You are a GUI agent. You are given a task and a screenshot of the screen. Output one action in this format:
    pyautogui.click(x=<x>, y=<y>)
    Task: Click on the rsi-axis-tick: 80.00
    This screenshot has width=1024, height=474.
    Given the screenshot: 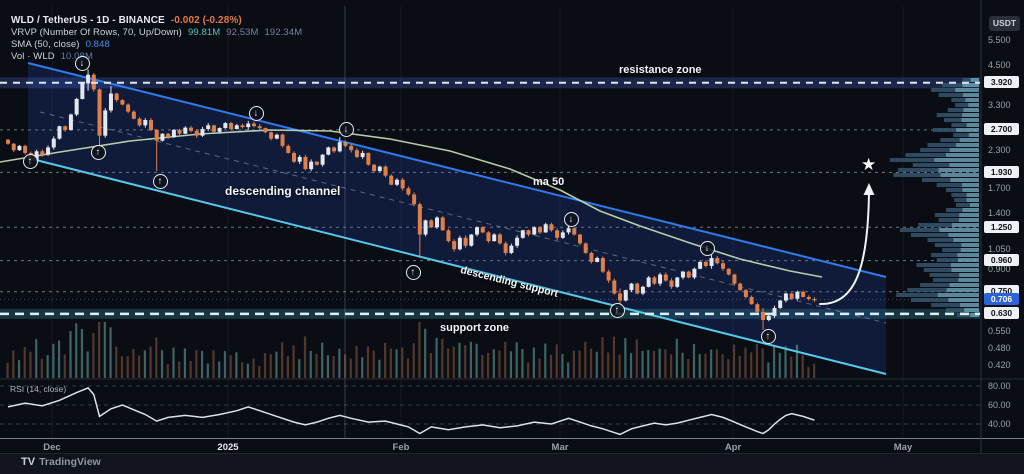 What is the action you would take?
    pyautogui.click(x=999, y=386)
    